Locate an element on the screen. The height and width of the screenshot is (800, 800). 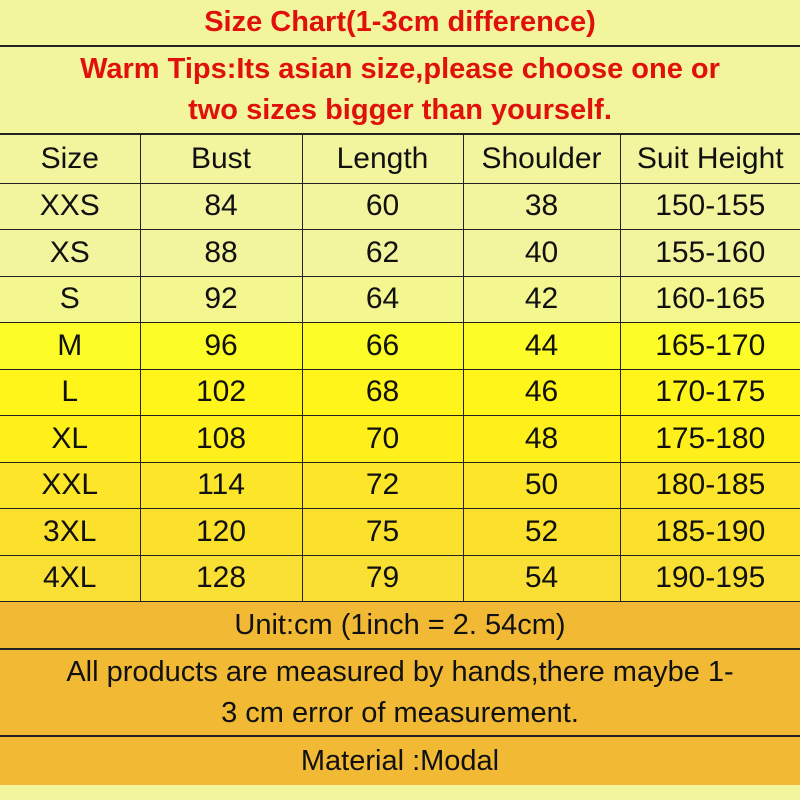
unit-note: Unit:cm (1inch = 2. 54cm) is located at coordinates (400, 626).